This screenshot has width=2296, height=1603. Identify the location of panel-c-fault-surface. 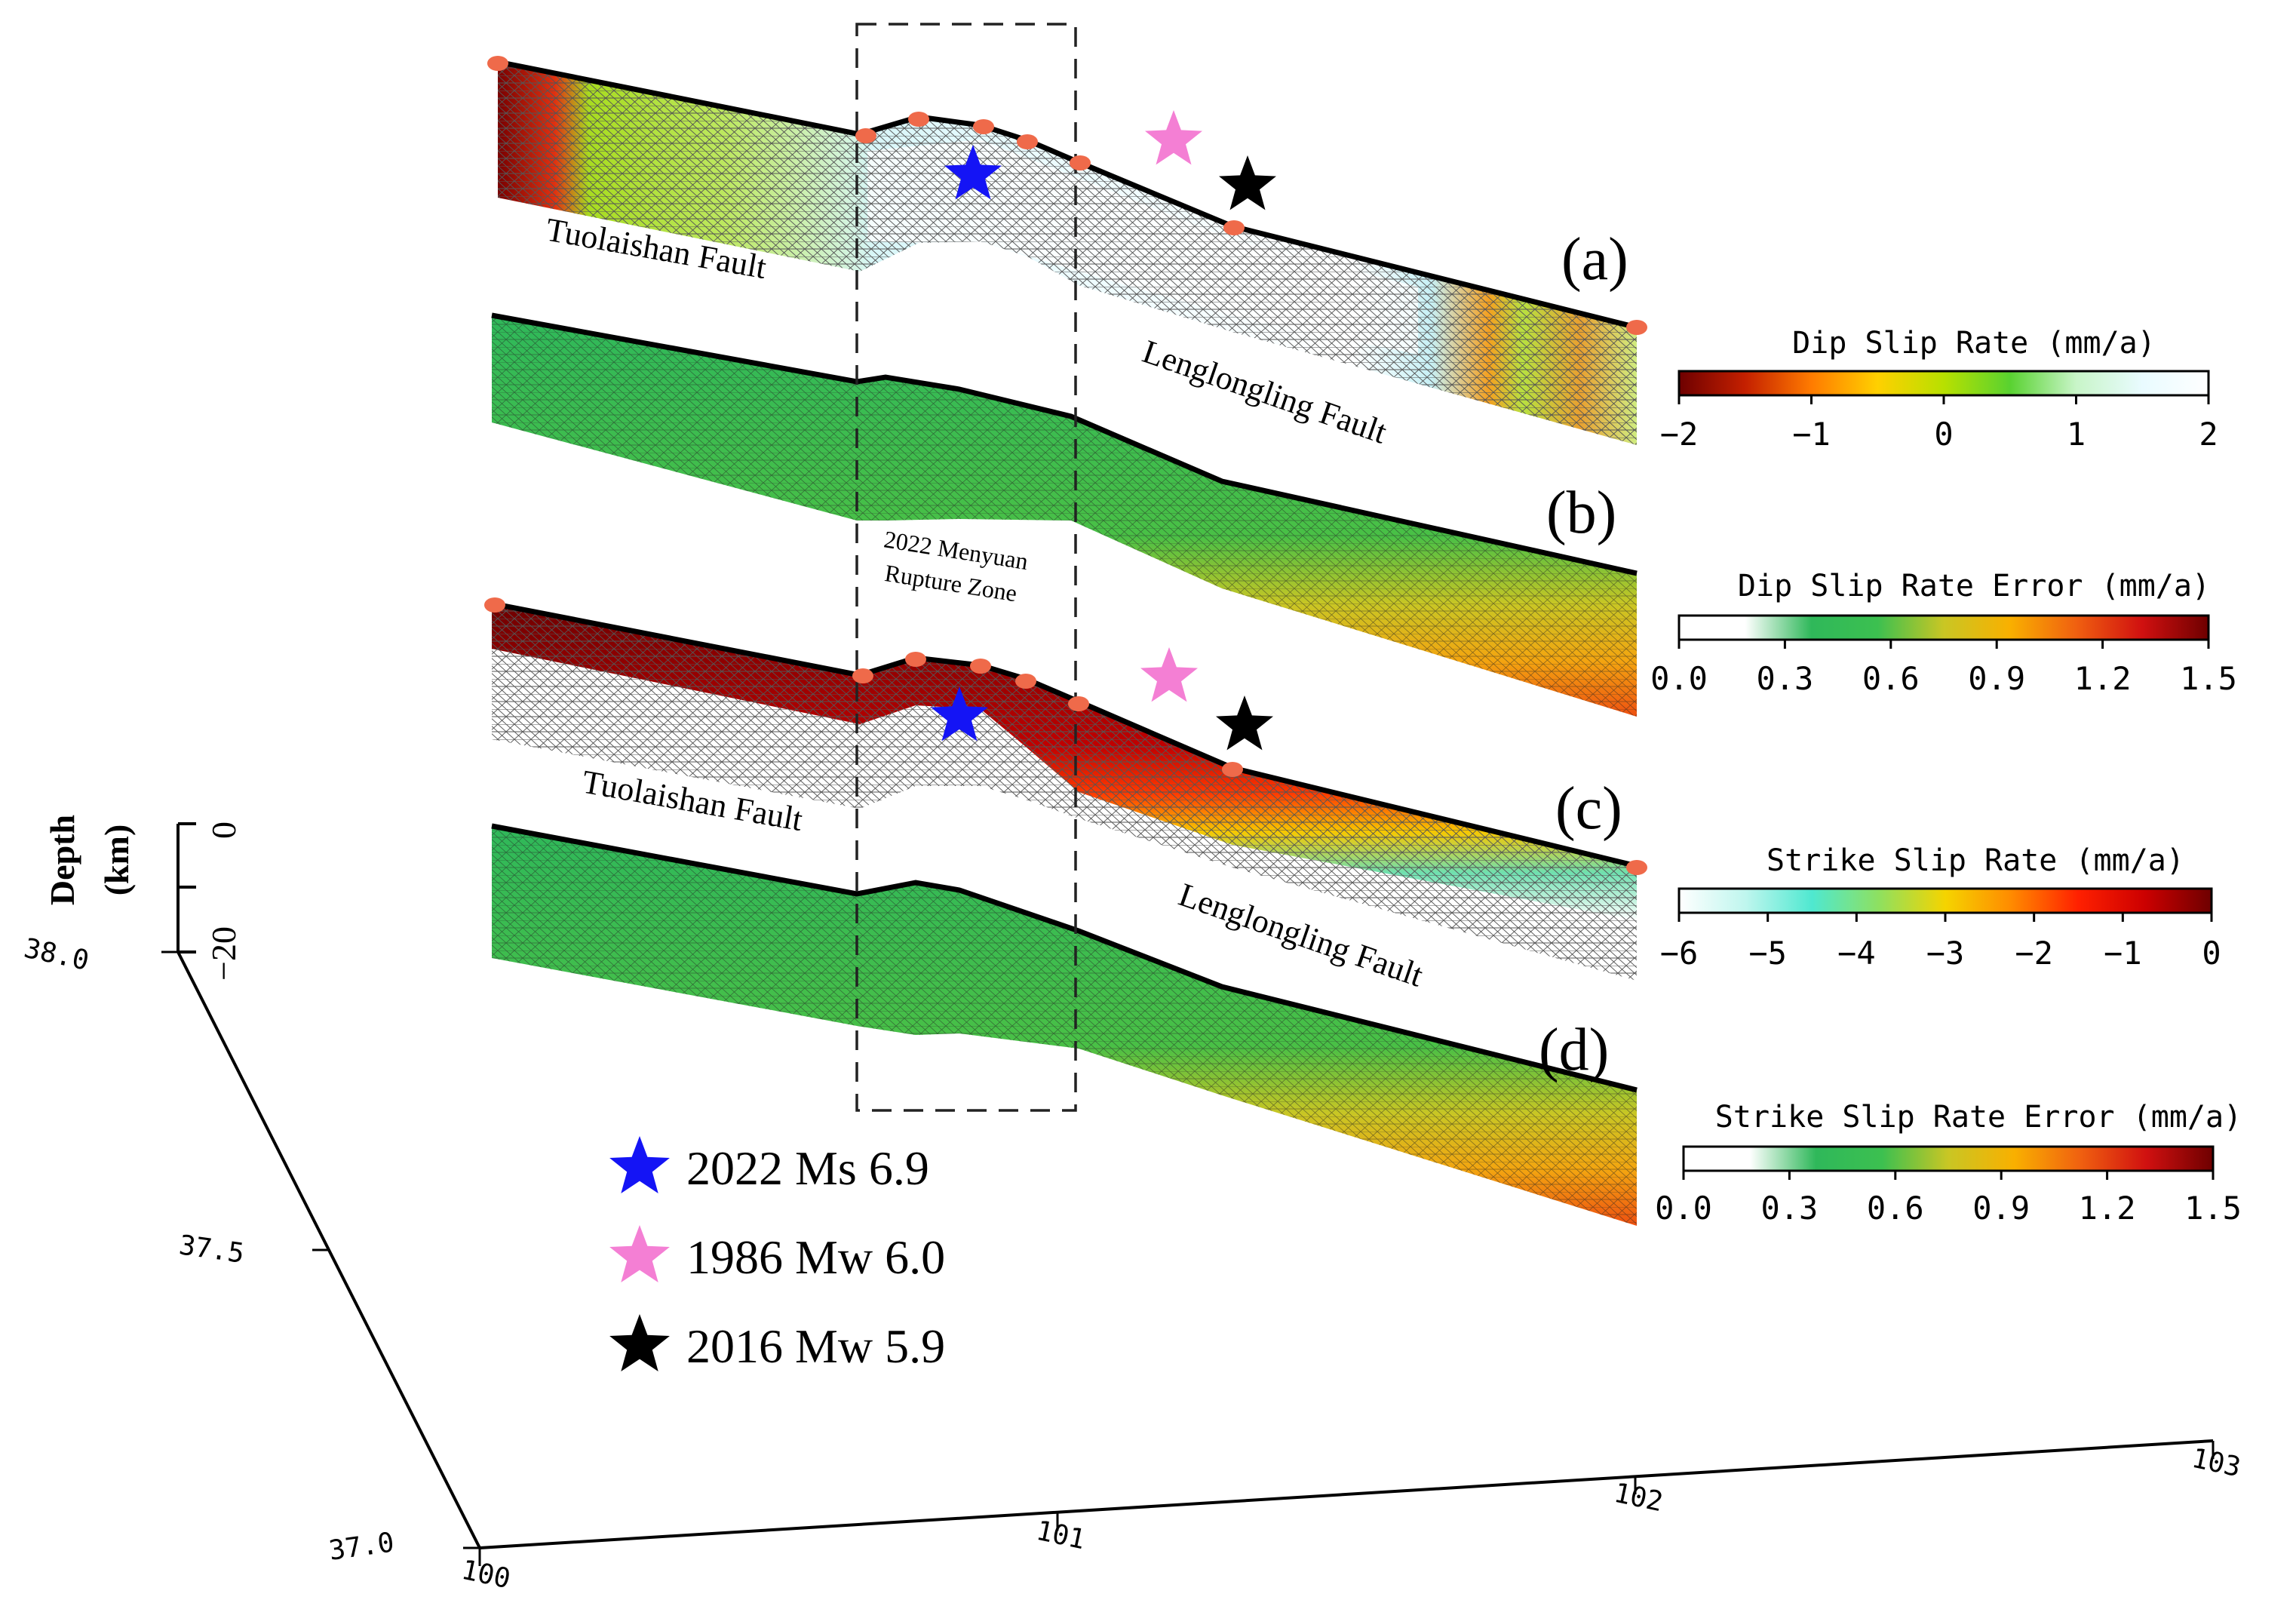
(1065, 790).